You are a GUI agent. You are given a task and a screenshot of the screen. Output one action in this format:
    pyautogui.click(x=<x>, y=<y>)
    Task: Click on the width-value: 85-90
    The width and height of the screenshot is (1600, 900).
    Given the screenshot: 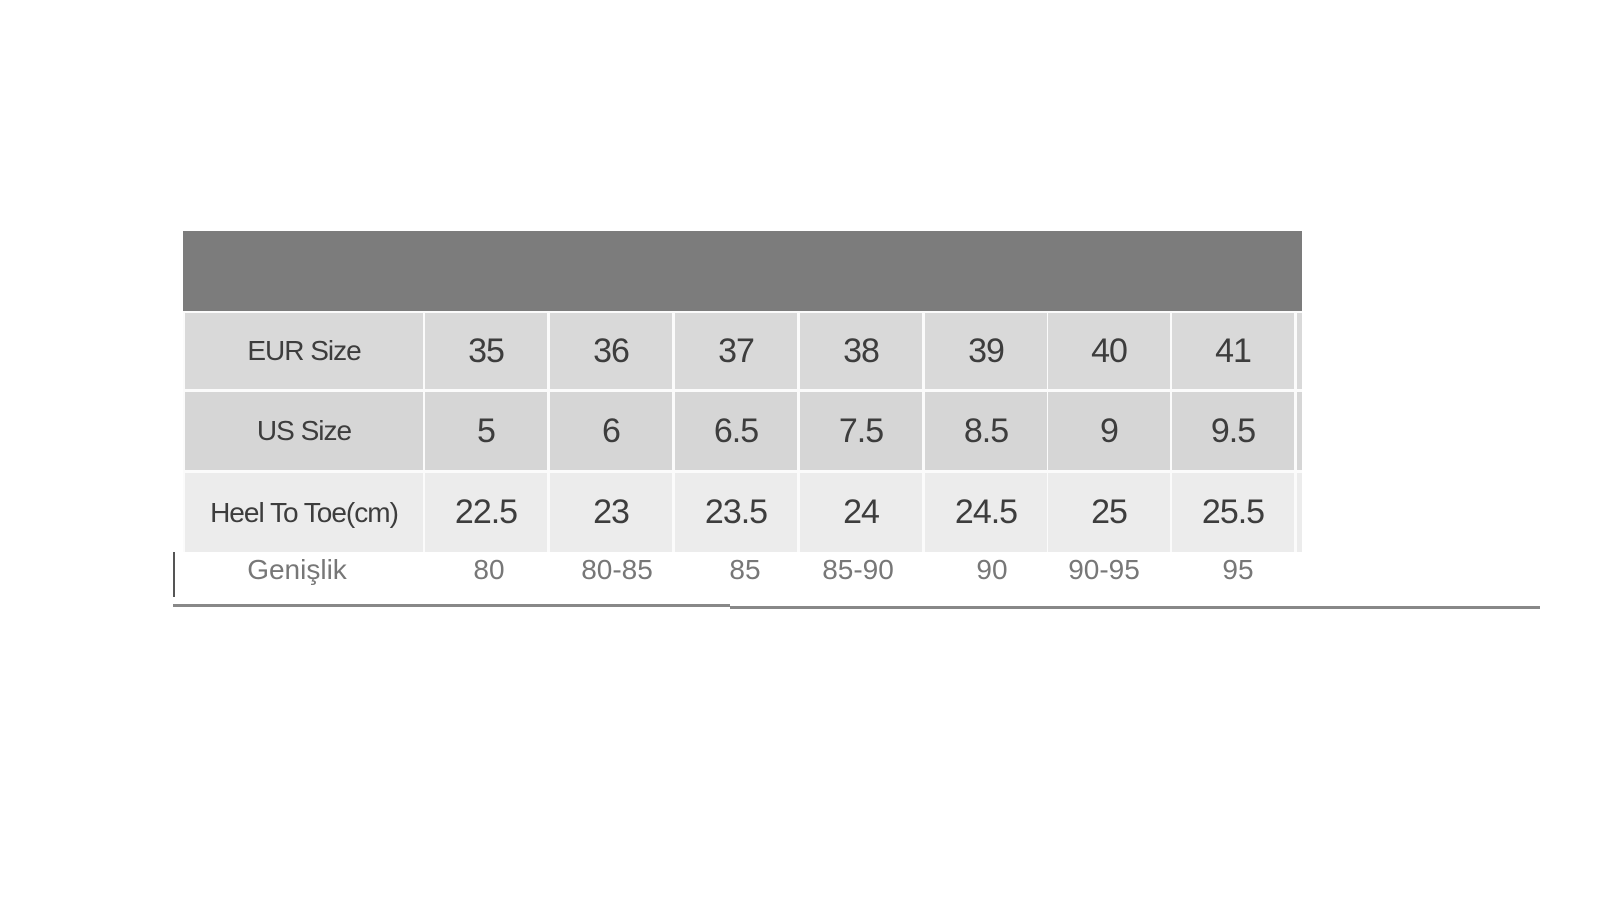 What is the action you would take?
    pyautogui.click(x=858, y=569)
    